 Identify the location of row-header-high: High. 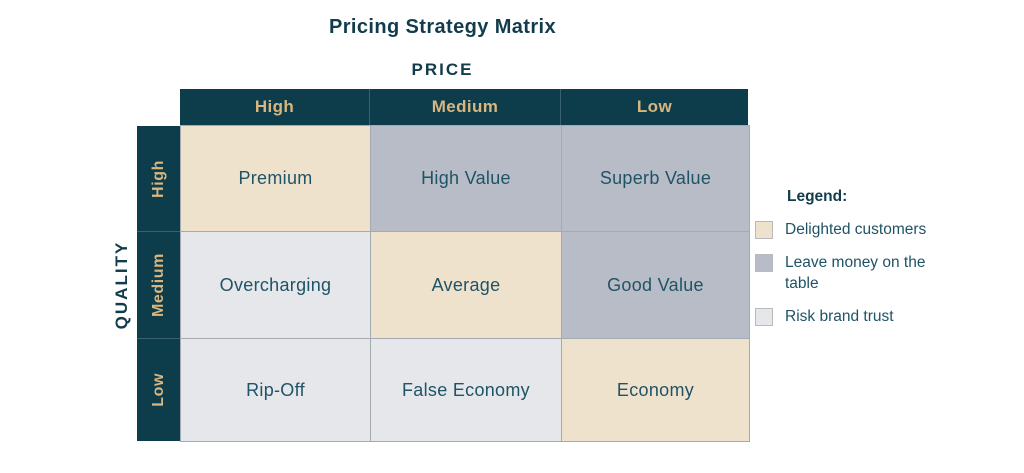
(158, 178).